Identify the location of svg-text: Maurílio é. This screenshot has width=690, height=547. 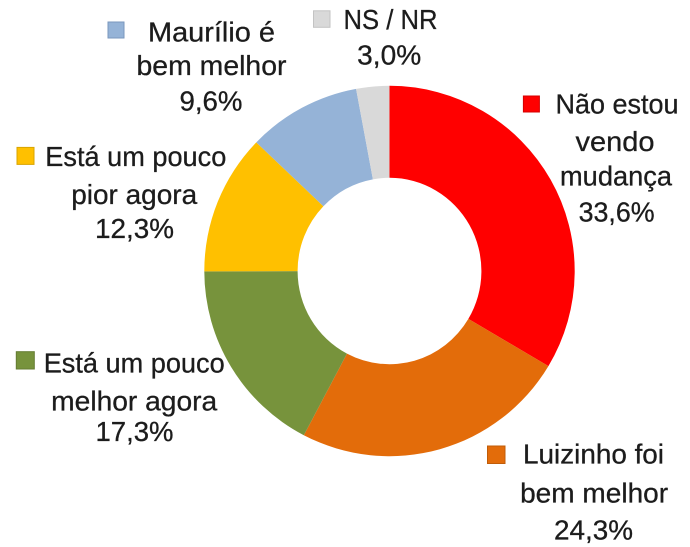
(211, 32).